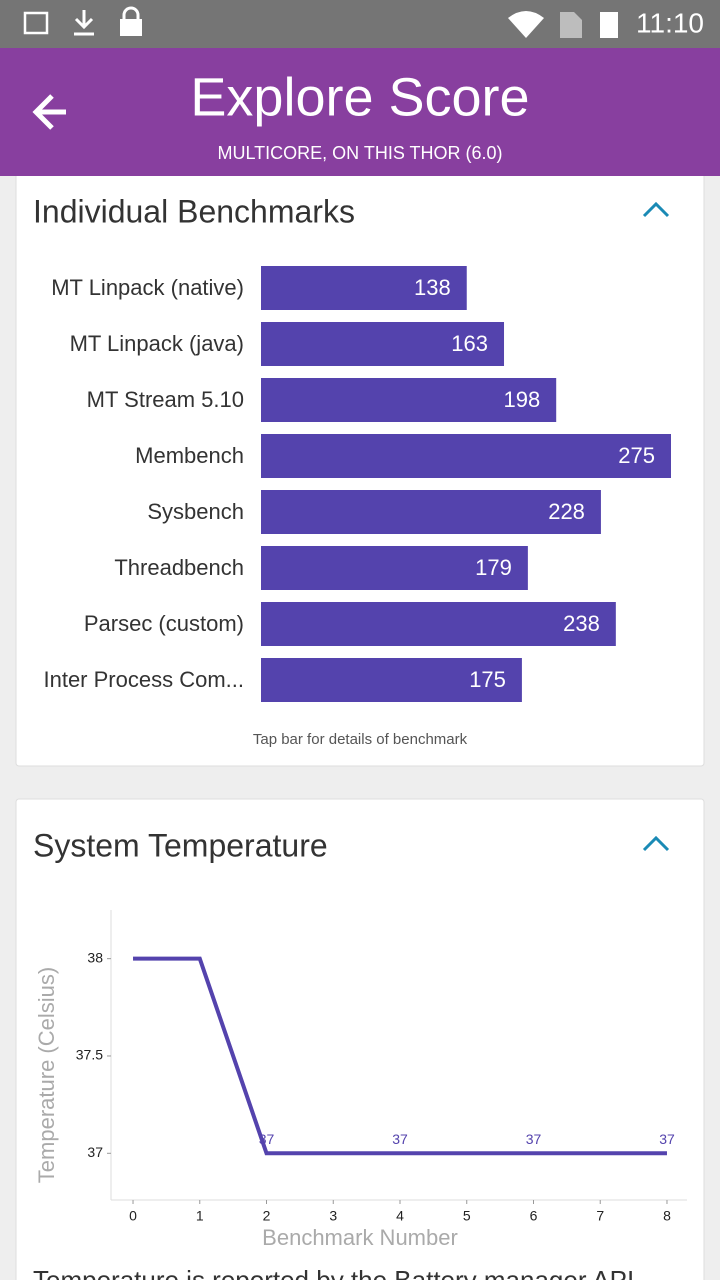 Image resolution: width=720 pixels, height=1280 pixels. What do you see at coordinates (165, 399) in the screenshot?
I see `bar-label: MT Stream 5.10` at bounding box center [165, 399].